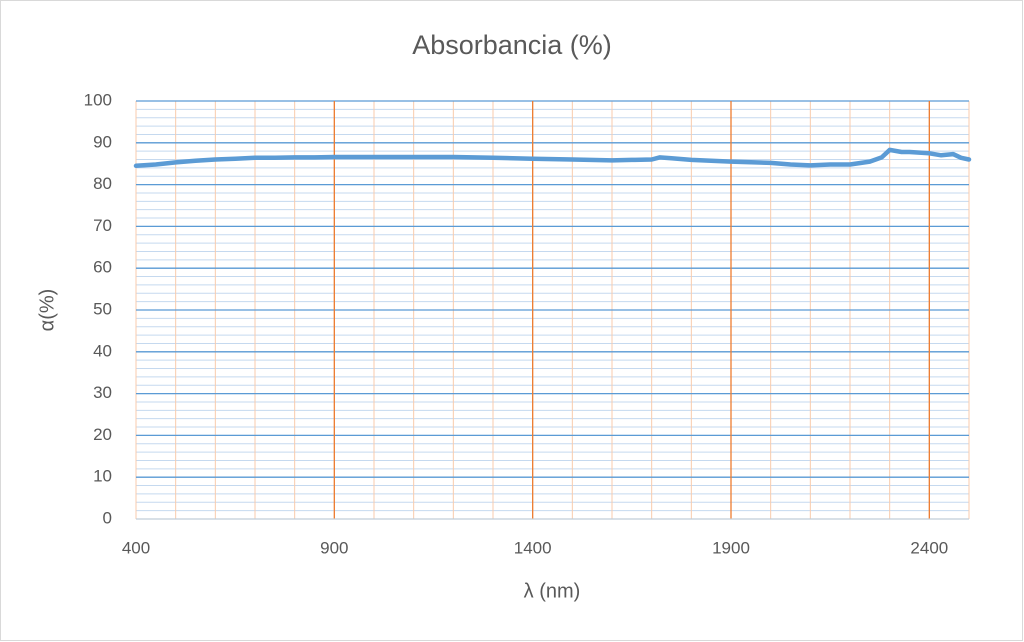 The width and height of the screenshot is (1024, 642). Describe the element at coordinates (98, 99) in the screenshot. I see `y-tick-label: 100` at that location.